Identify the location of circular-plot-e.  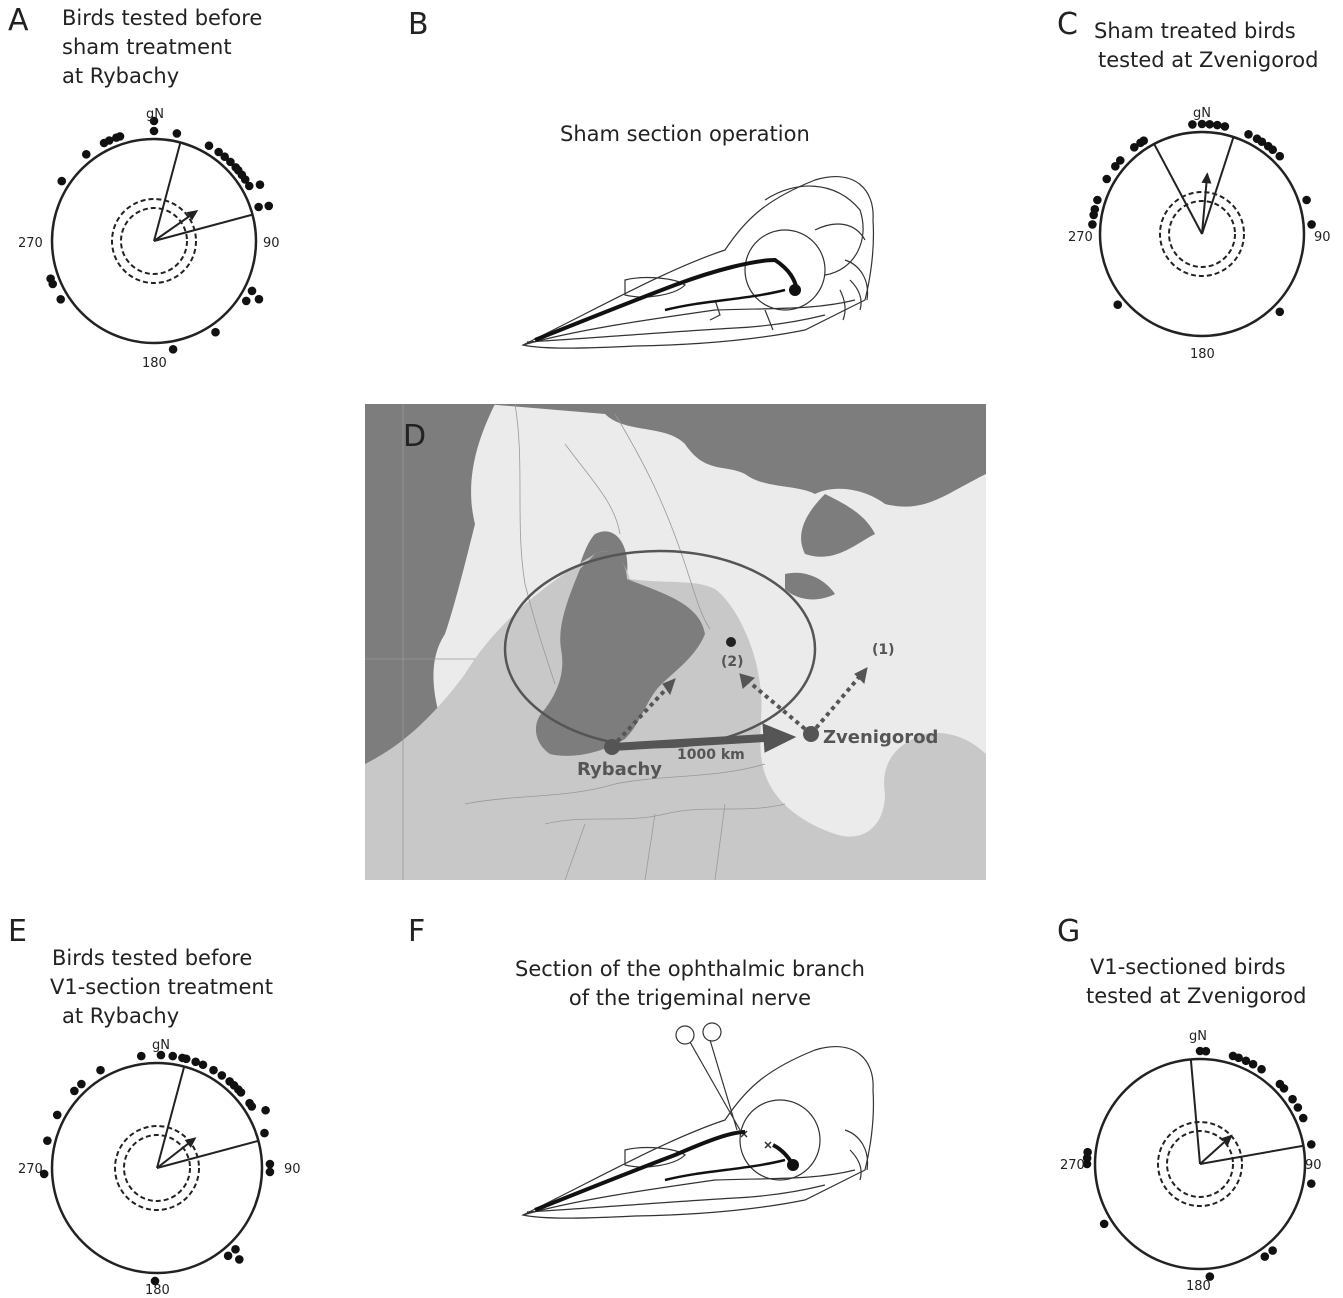
(157, 1168).